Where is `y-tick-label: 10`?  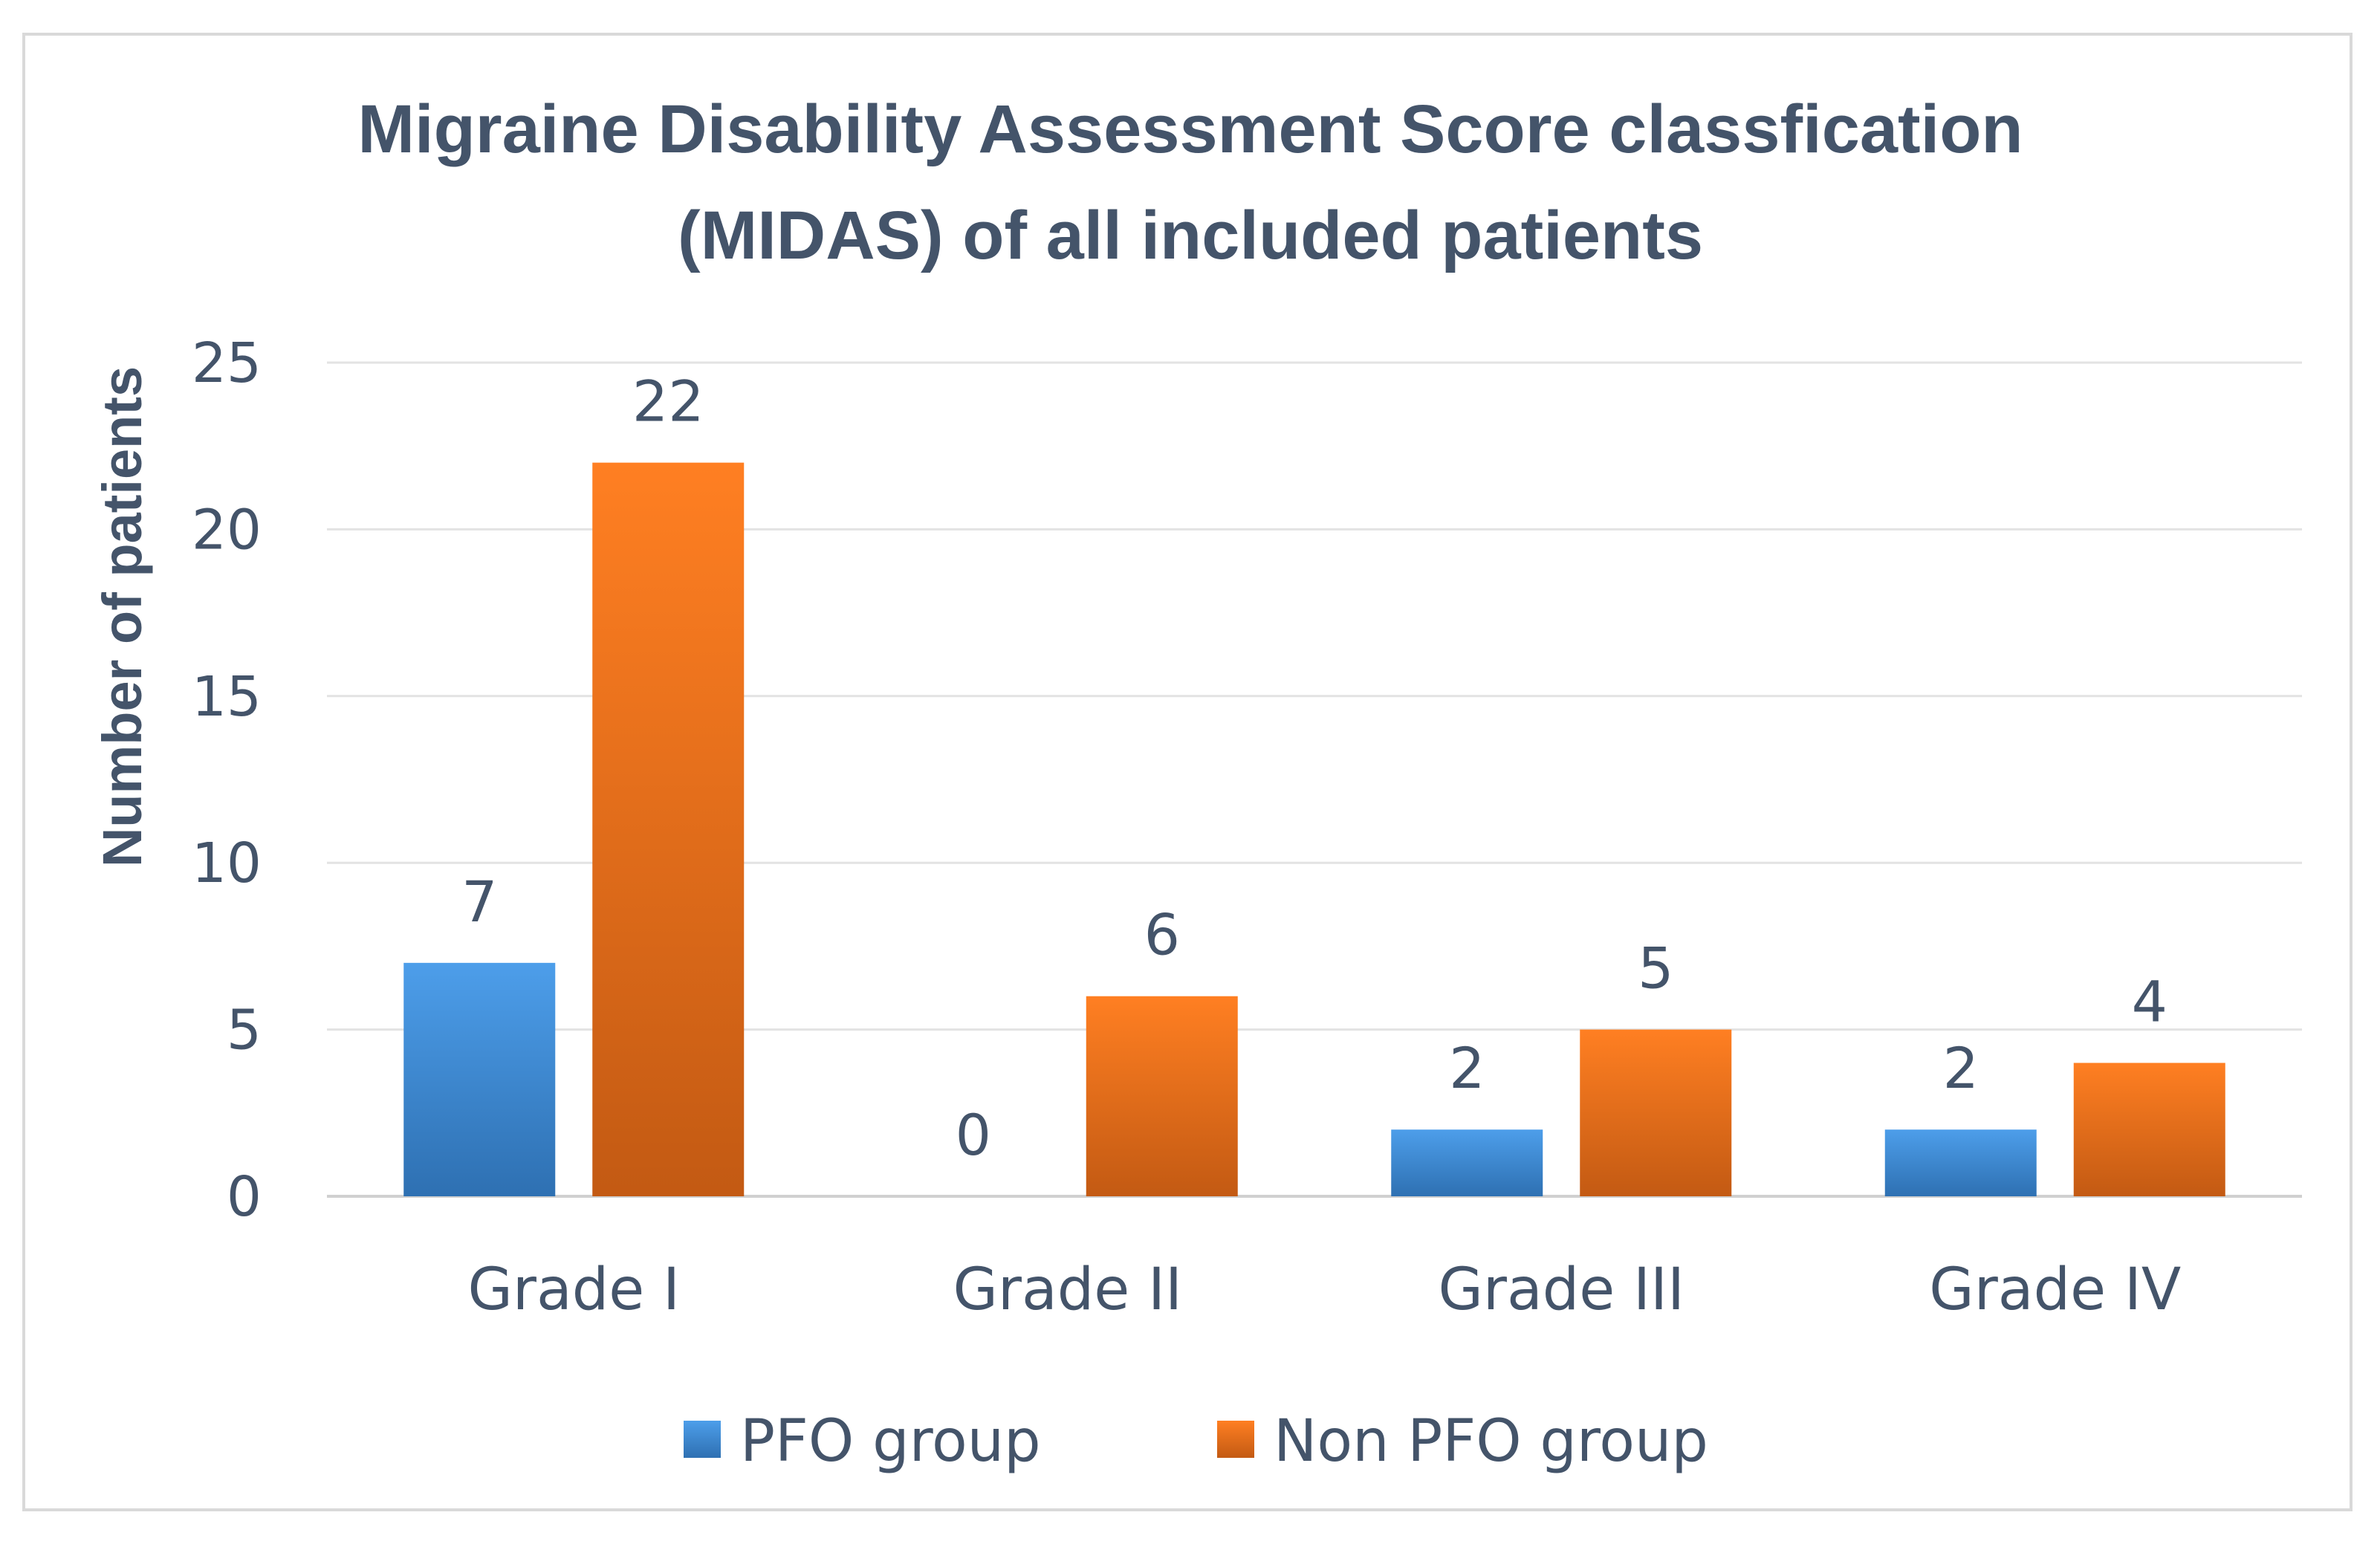
y-tick-label: 10 is located at coordinates (227, 863).